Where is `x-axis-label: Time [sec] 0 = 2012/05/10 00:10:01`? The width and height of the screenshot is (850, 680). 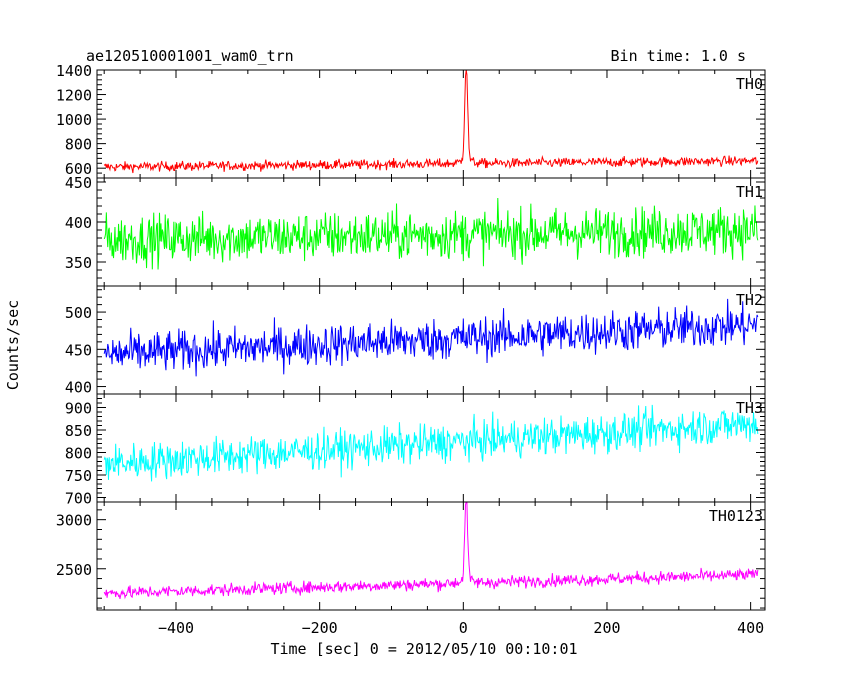 x-axis-label: Time [sec] 0 = 2012/05/10 00:10:01 is located at coordinates (423, 649).